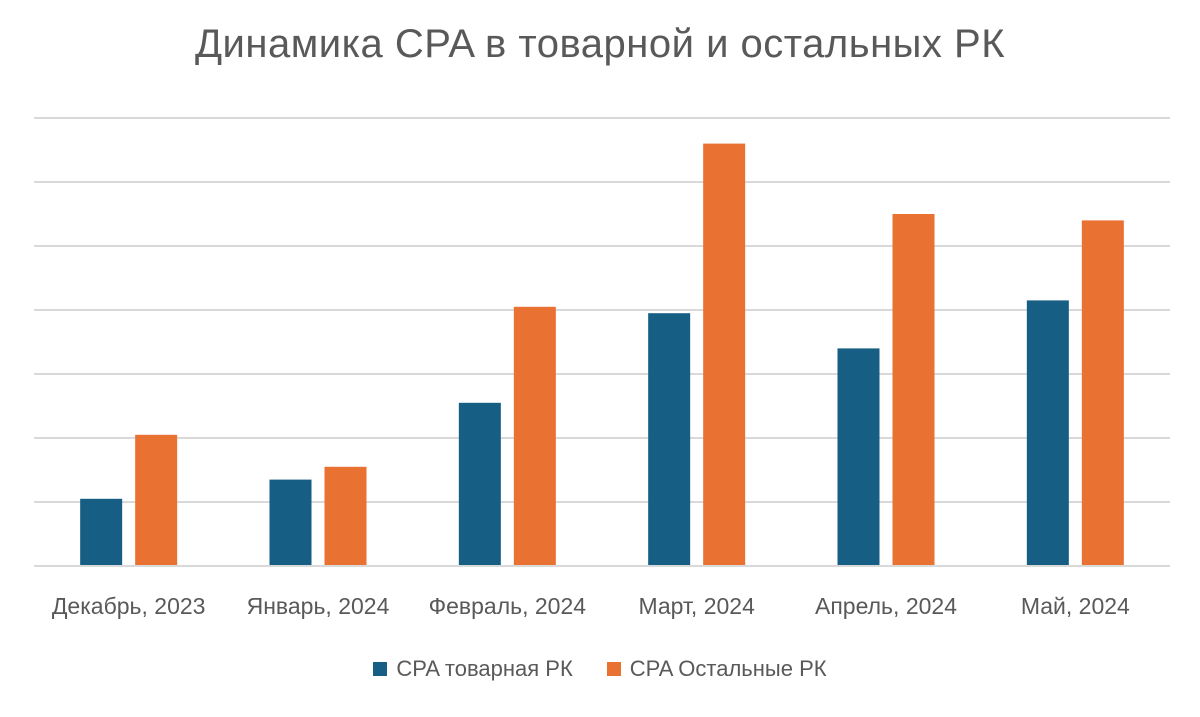 The image size is (1200, 717). What do you see at coordinates (696, 606) in the screenshot?
I see `x-tick-label: Март, 2024` at bounding box center [696, 606].